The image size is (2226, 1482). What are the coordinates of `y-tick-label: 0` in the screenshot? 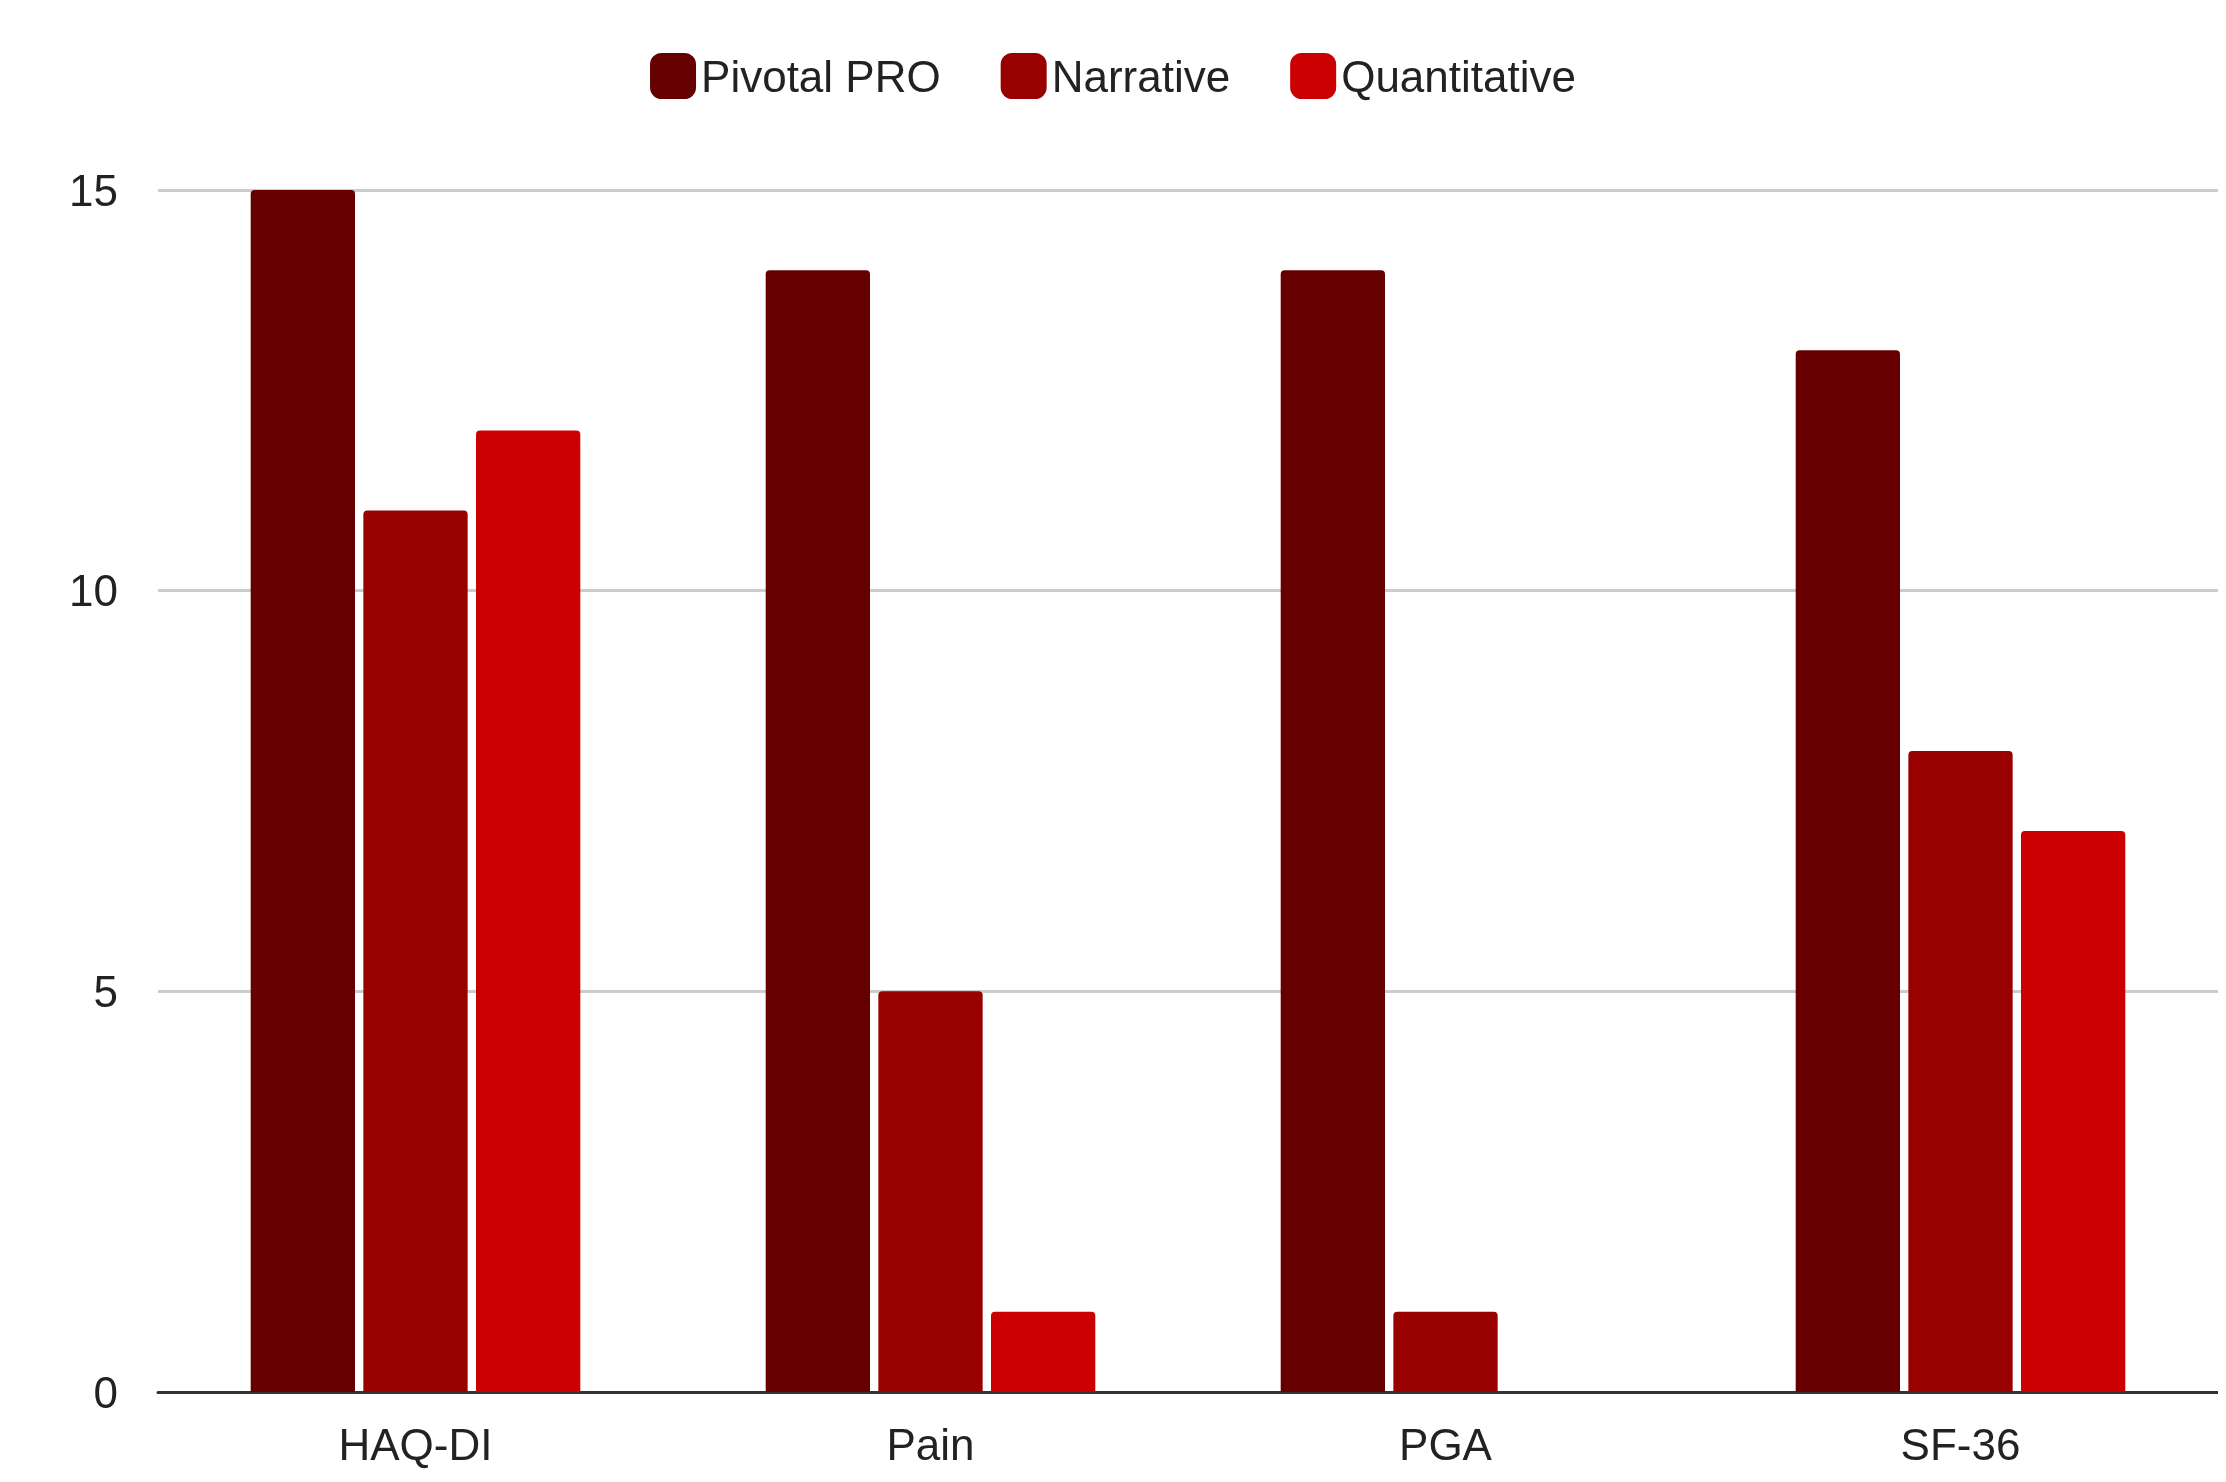 It's located at (105, 1392).